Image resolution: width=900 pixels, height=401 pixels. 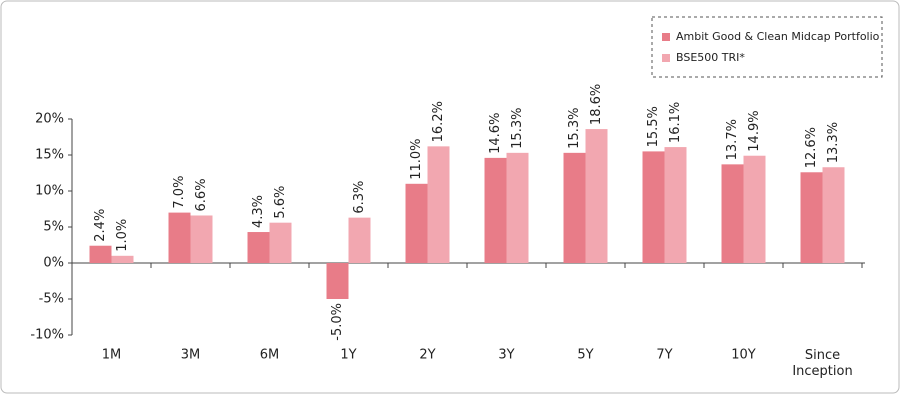 What do you see at coordinates (258, 211) in the screenshot?
I see `value-label: 4.3%` at bounding box center [258, 211].